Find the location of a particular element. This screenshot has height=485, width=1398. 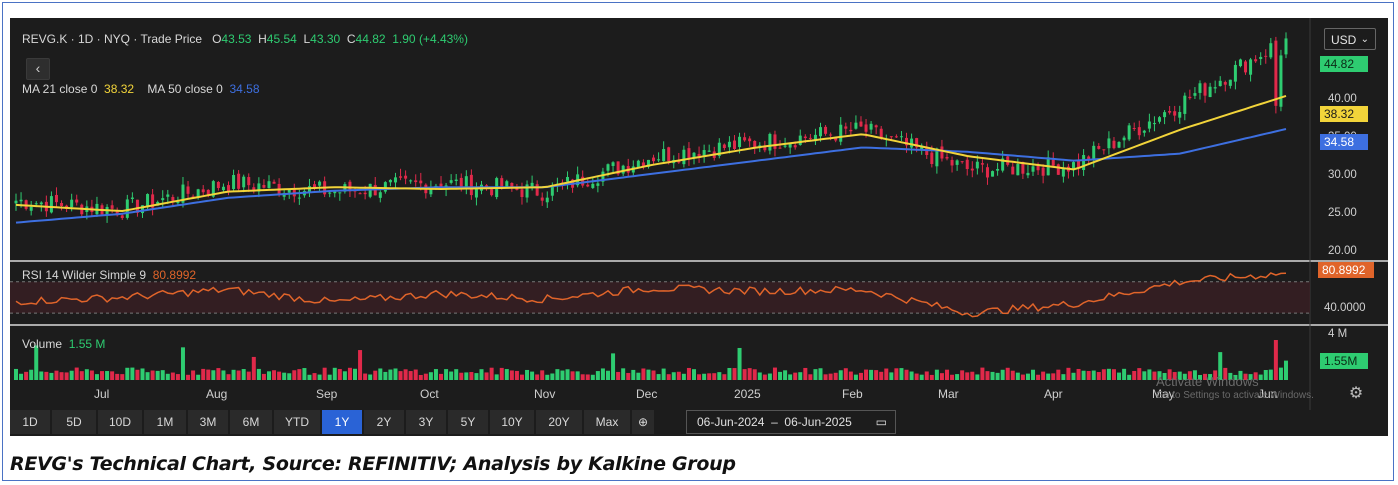

compare-icon: ⊕ is located at coordinates (643, 422).